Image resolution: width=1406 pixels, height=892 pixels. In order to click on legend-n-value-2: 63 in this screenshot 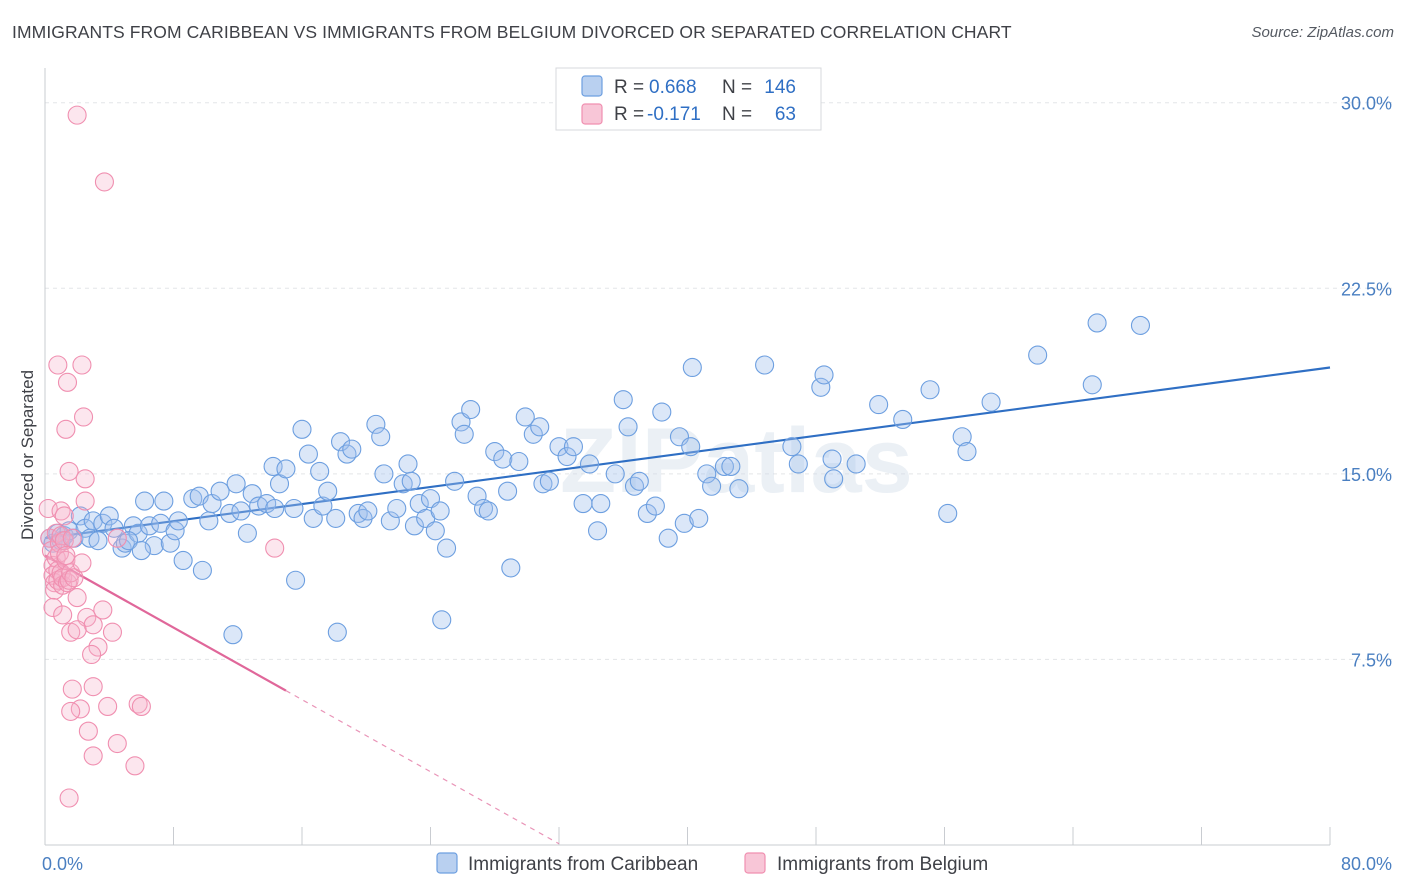, I will do `click(785, 114)`.